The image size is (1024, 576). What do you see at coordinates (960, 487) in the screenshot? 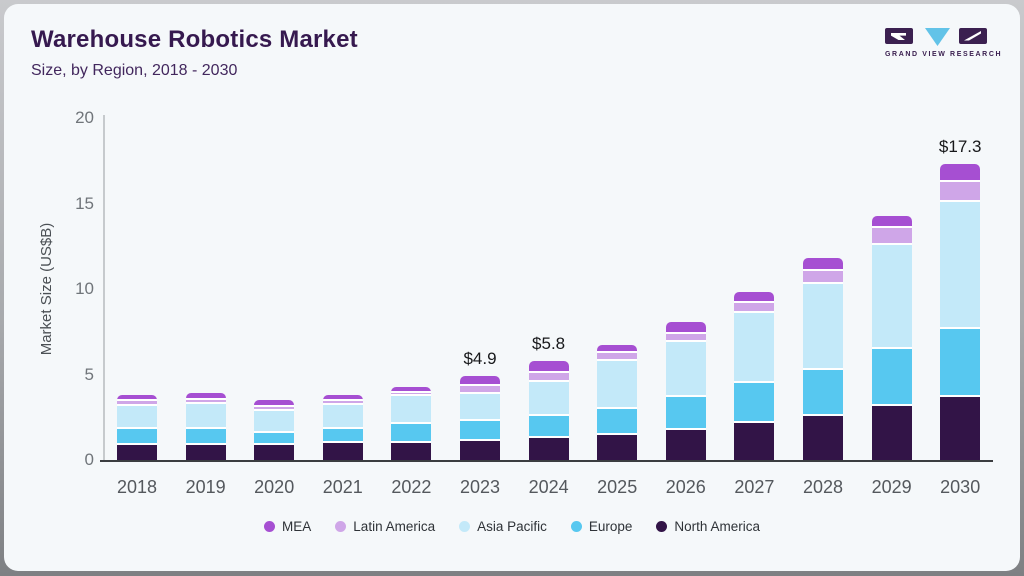
I see `x-label-2030: 2030` at bounding box center [960, 487].